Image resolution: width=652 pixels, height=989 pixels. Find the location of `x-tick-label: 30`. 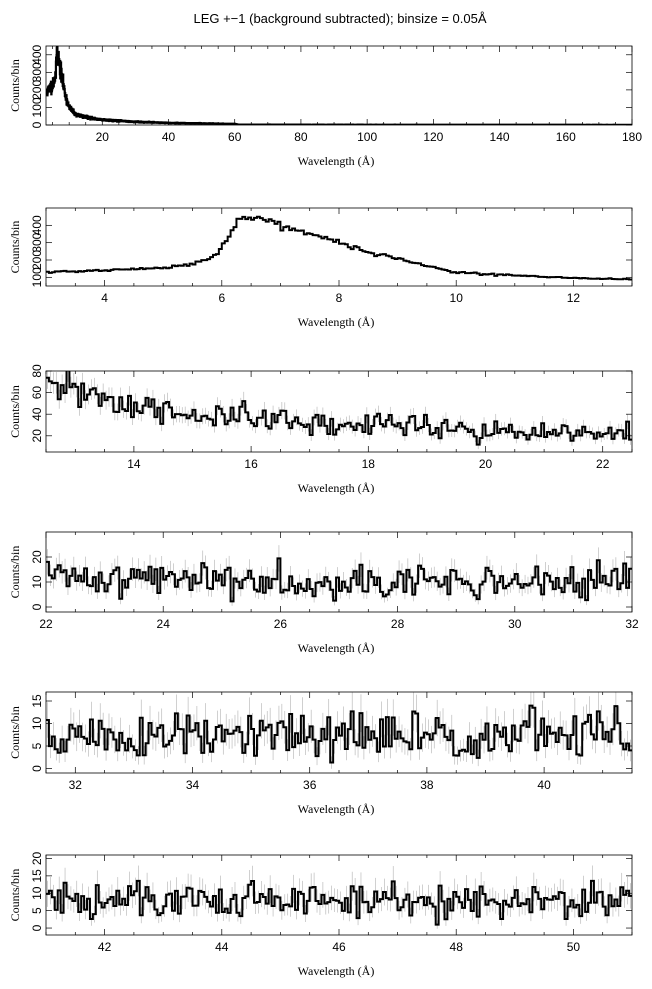

x-tick-label: 30 is located at coordinates (515, 624).